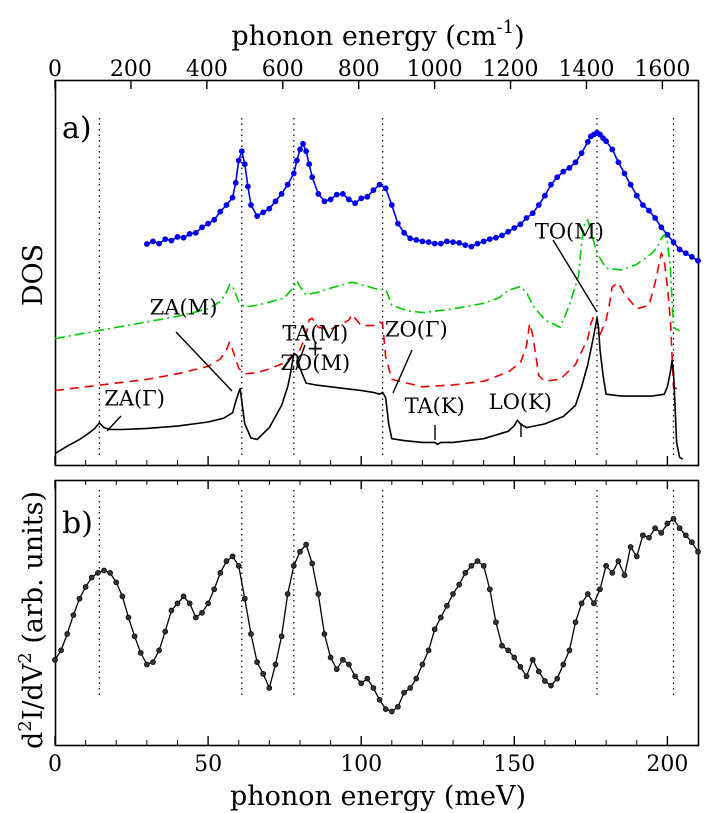 This screenshot has width=706, height=813. Describe the element at coordinates (377, 34) in the screenshot. I see `top-axis-title: phonon energy (cm-1)` at that location.